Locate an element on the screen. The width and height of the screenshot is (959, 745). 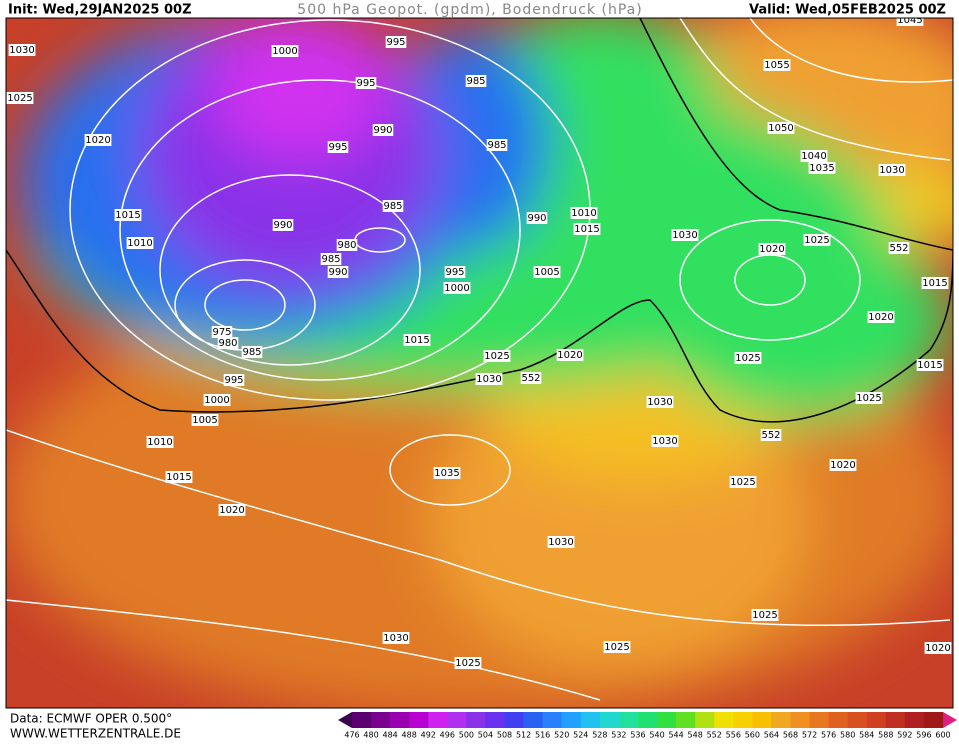
isobar-label: 980 is located at coordinates (227, 343).